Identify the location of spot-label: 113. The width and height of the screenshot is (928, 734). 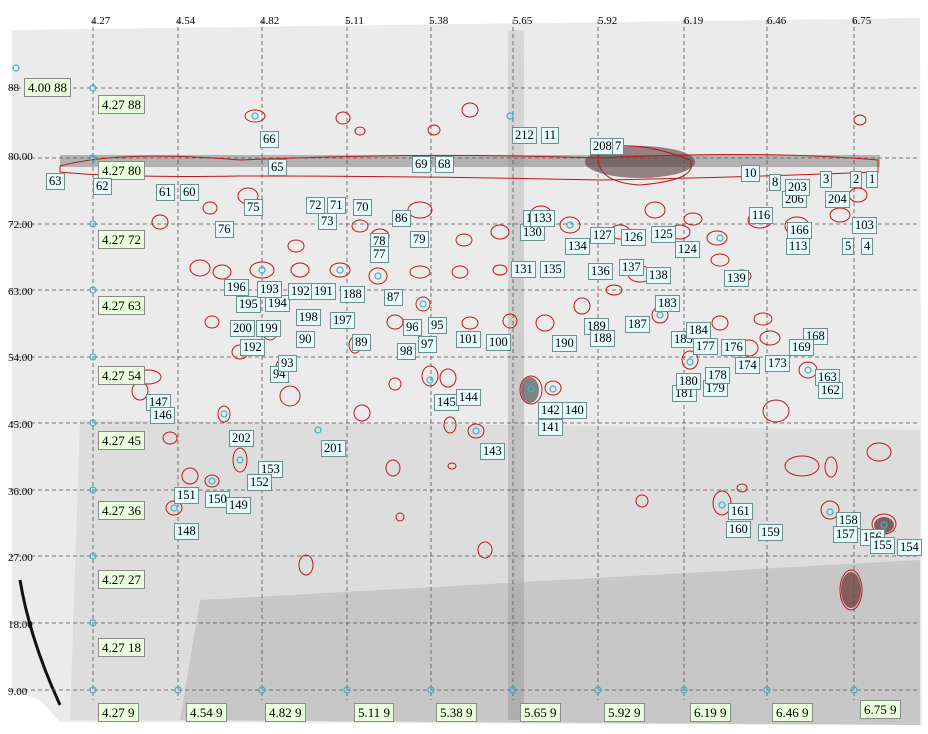
(798, 246).